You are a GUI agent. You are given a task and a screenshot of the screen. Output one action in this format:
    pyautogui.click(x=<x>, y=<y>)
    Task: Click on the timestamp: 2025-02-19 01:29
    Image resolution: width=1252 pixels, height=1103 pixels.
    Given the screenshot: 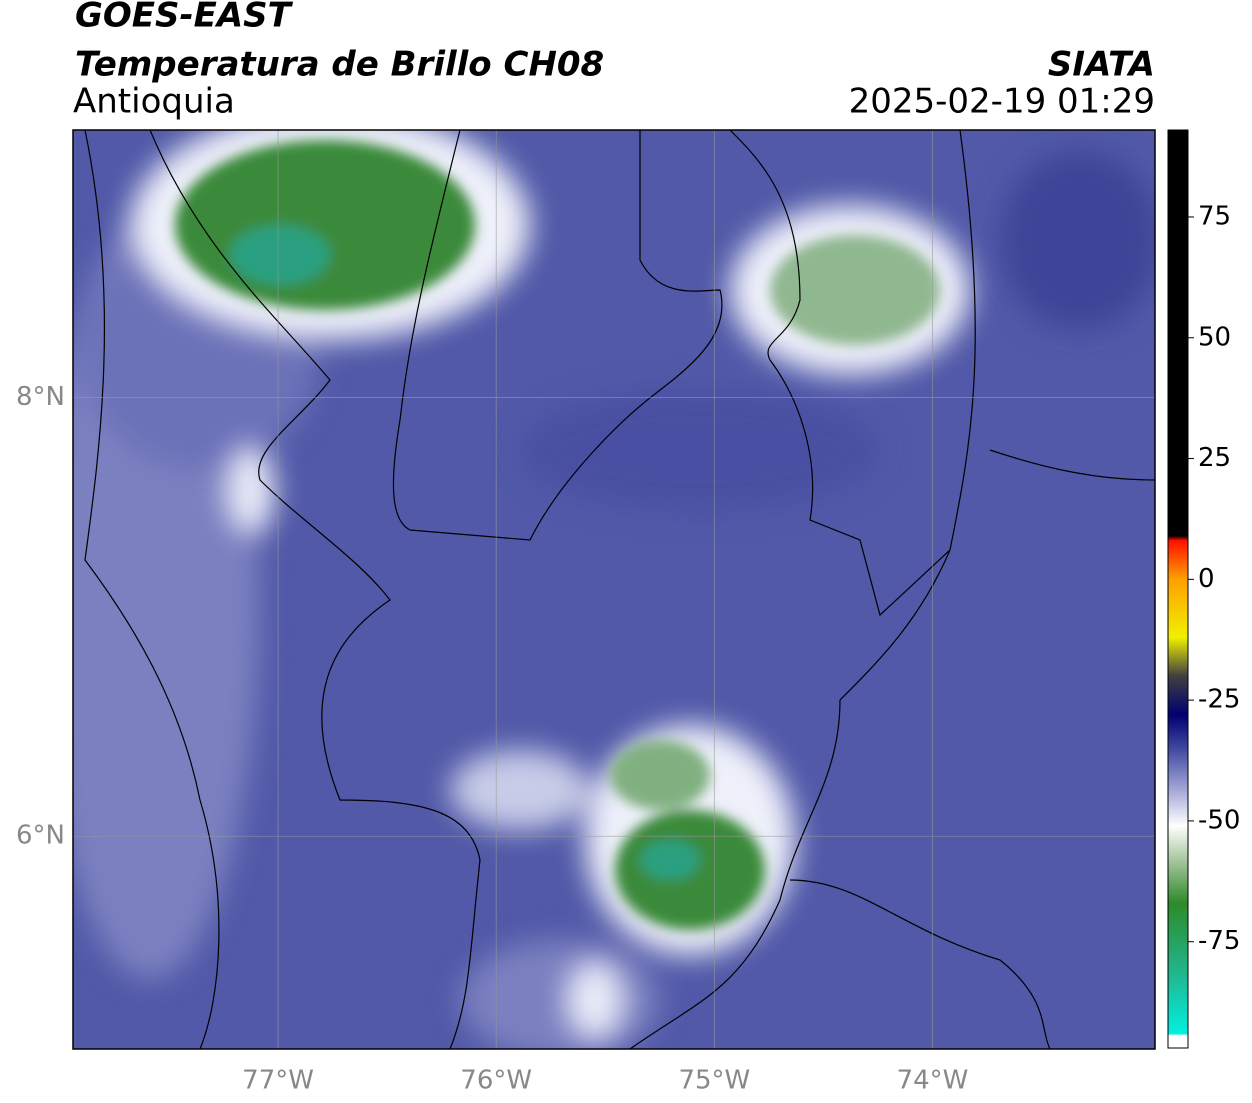 What is the action you would take?
    pyautogui.click(x=1002, y=102)
    